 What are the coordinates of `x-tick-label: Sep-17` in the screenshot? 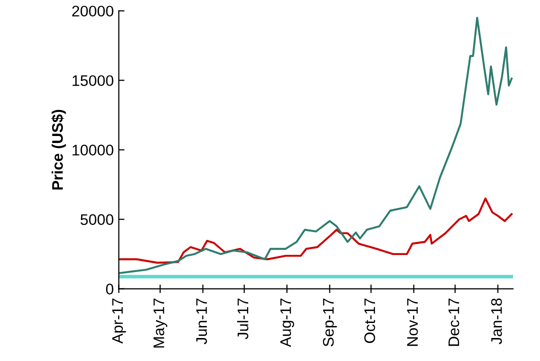 It's located at (329, 322).